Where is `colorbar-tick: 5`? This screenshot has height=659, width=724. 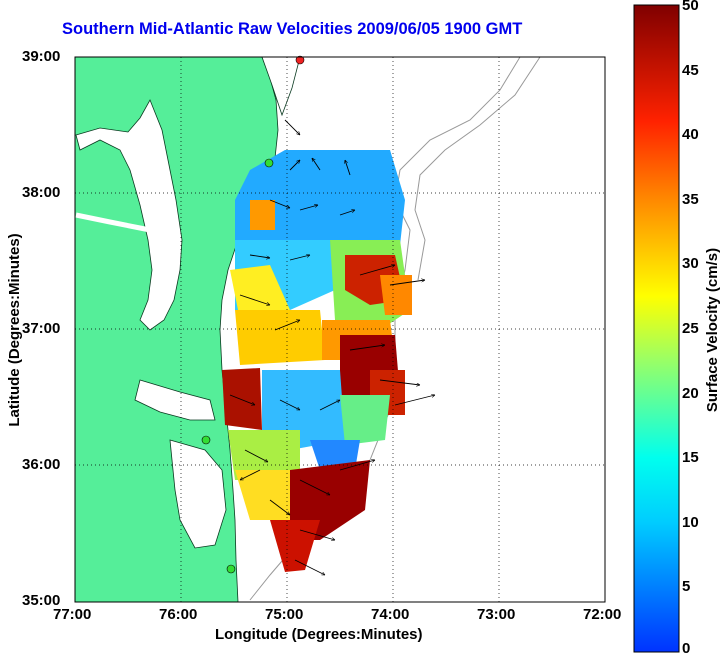
colorbar-tick: 5 is located at coordinates (686, 586).